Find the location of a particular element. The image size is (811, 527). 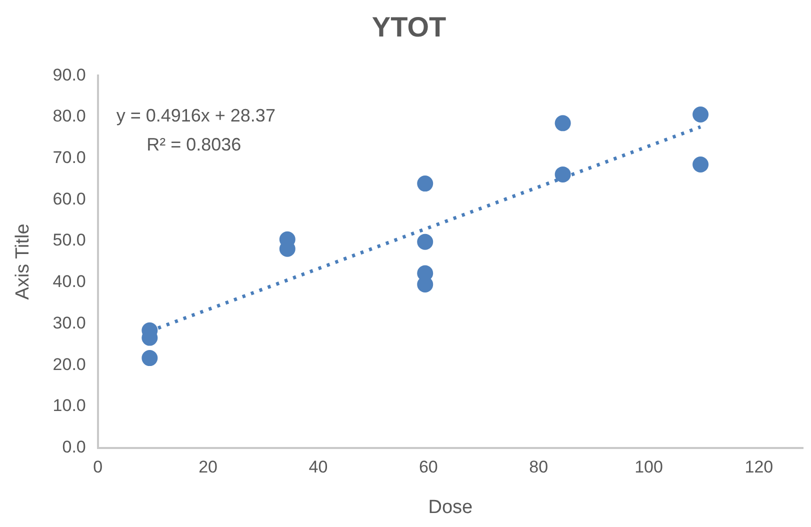

y-tick-label: 30.0 is located at coordinates (69, 322).